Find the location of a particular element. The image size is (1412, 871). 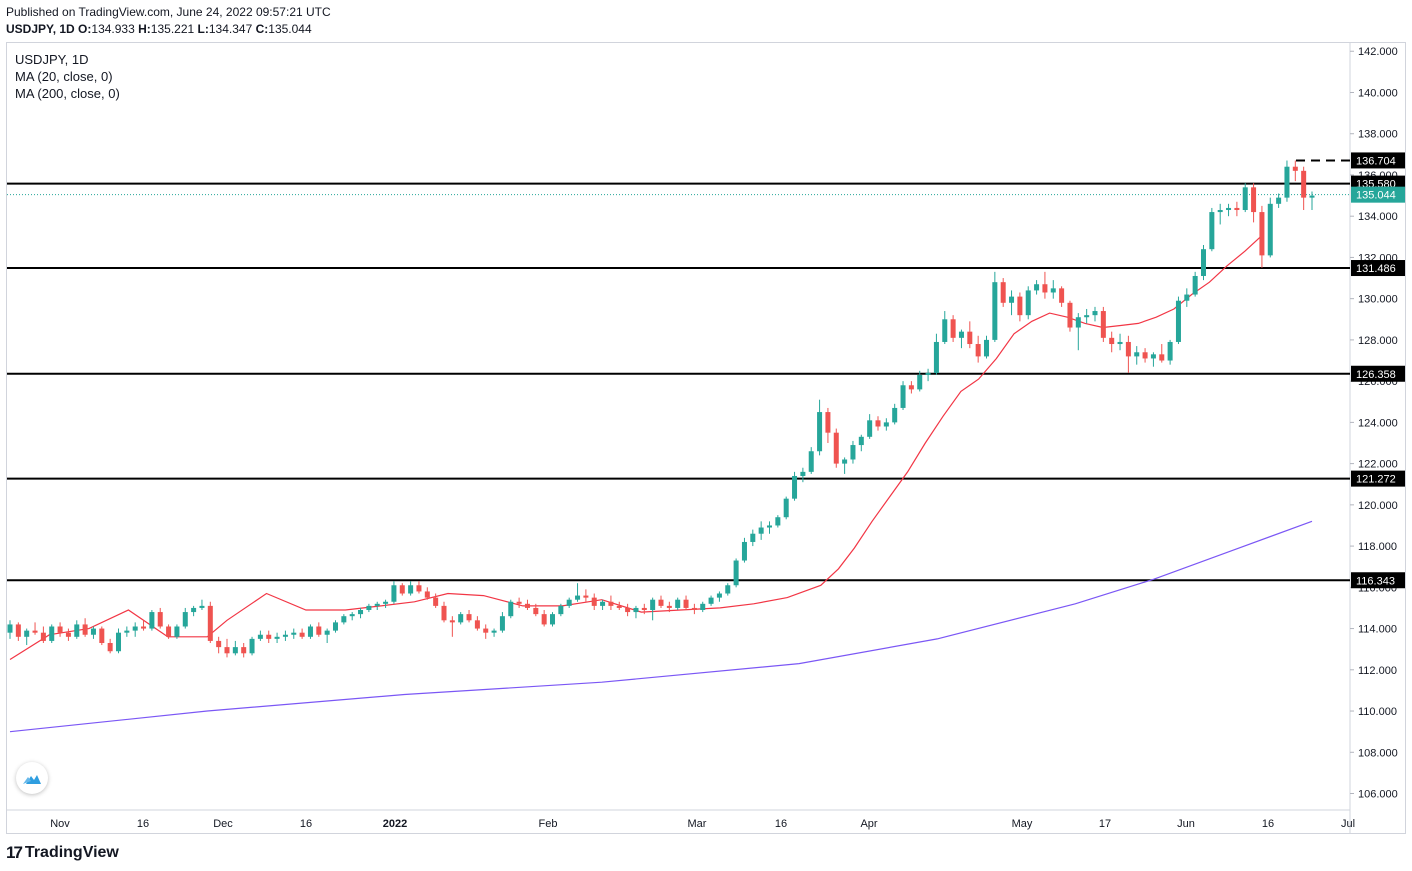

tradingview-logo: 17 TradingView is located at coordinates (62, 853).